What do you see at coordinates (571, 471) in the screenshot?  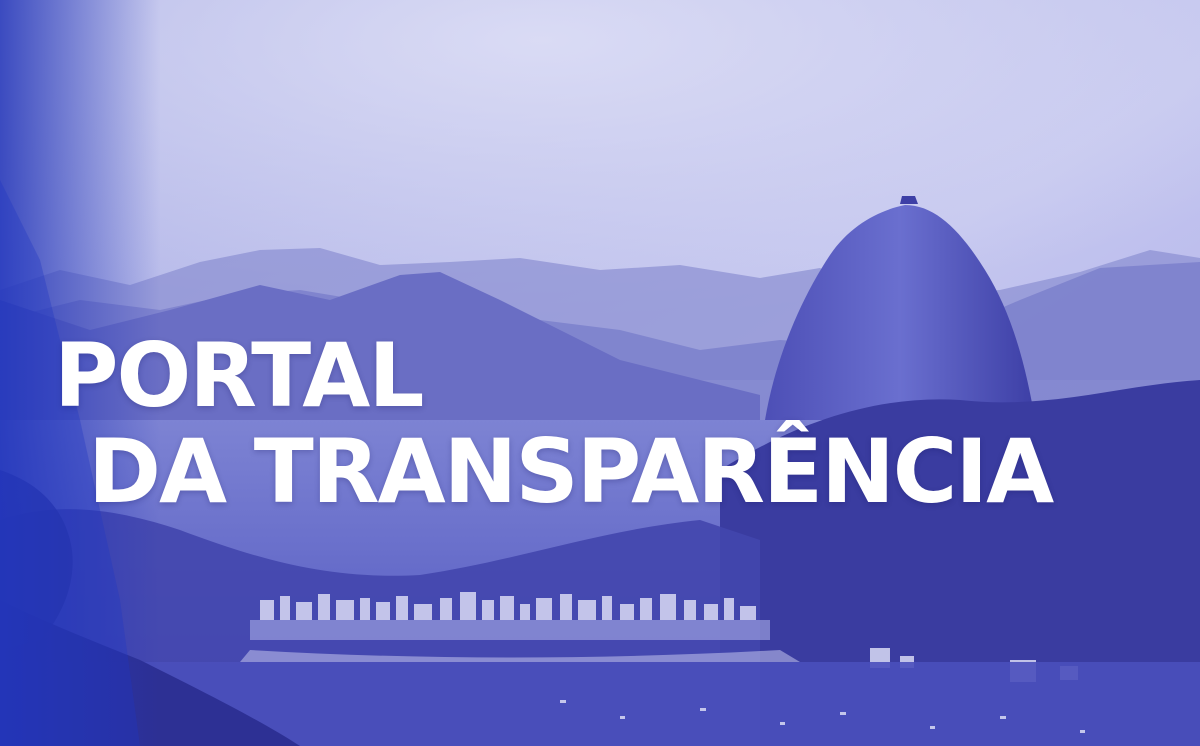 I see `title-line-2: DA TRANSPARÊNCIA` at bounding box center [571, 471].